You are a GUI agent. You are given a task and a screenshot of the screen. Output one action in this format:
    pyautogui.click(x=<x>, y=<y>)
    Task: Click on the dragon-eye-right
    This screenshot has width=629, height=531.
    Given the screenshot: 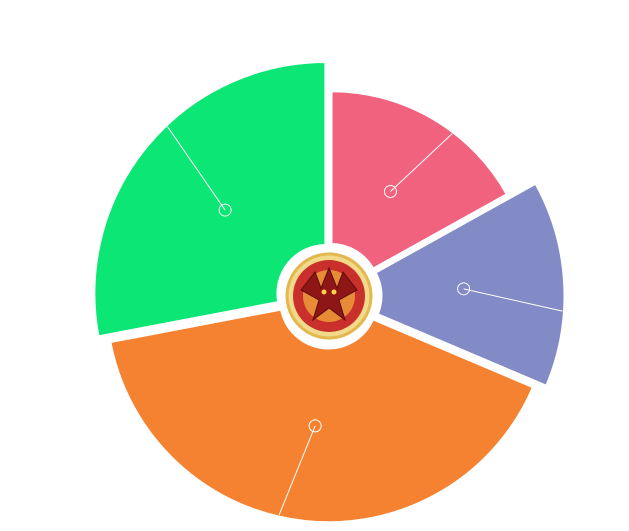 What is the action you would take?
    pyautogui.click(x=334, y=292)
    